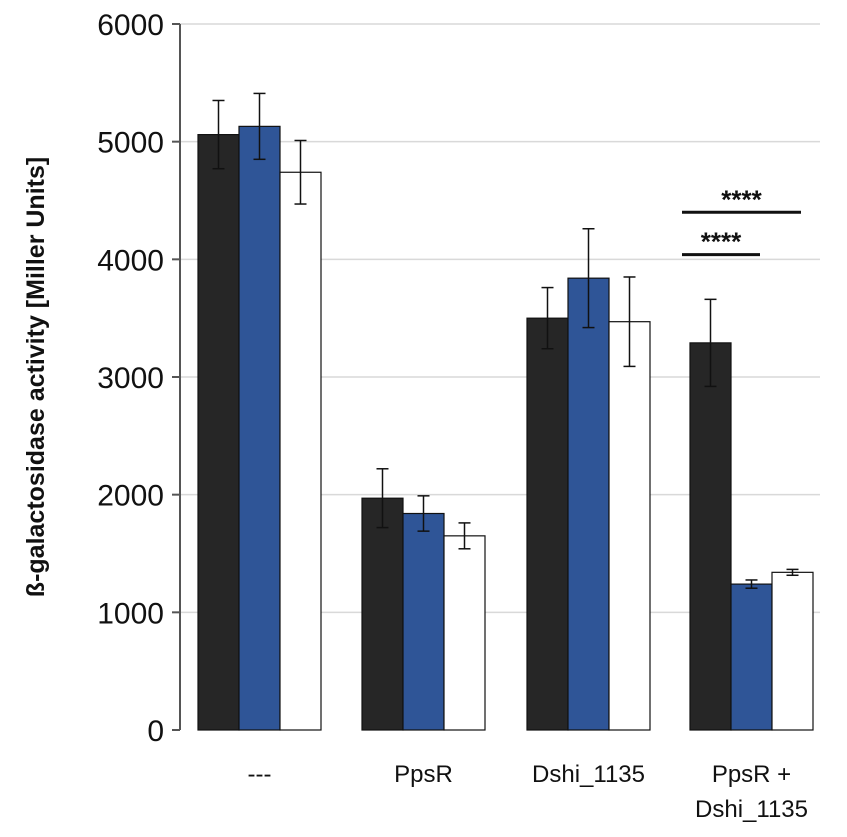 The image size is (847, 837). What do you see at coordinates (130, 496) in the screenshot?
I see `y-tick-label: 2000` at bounding box center [130, 496].